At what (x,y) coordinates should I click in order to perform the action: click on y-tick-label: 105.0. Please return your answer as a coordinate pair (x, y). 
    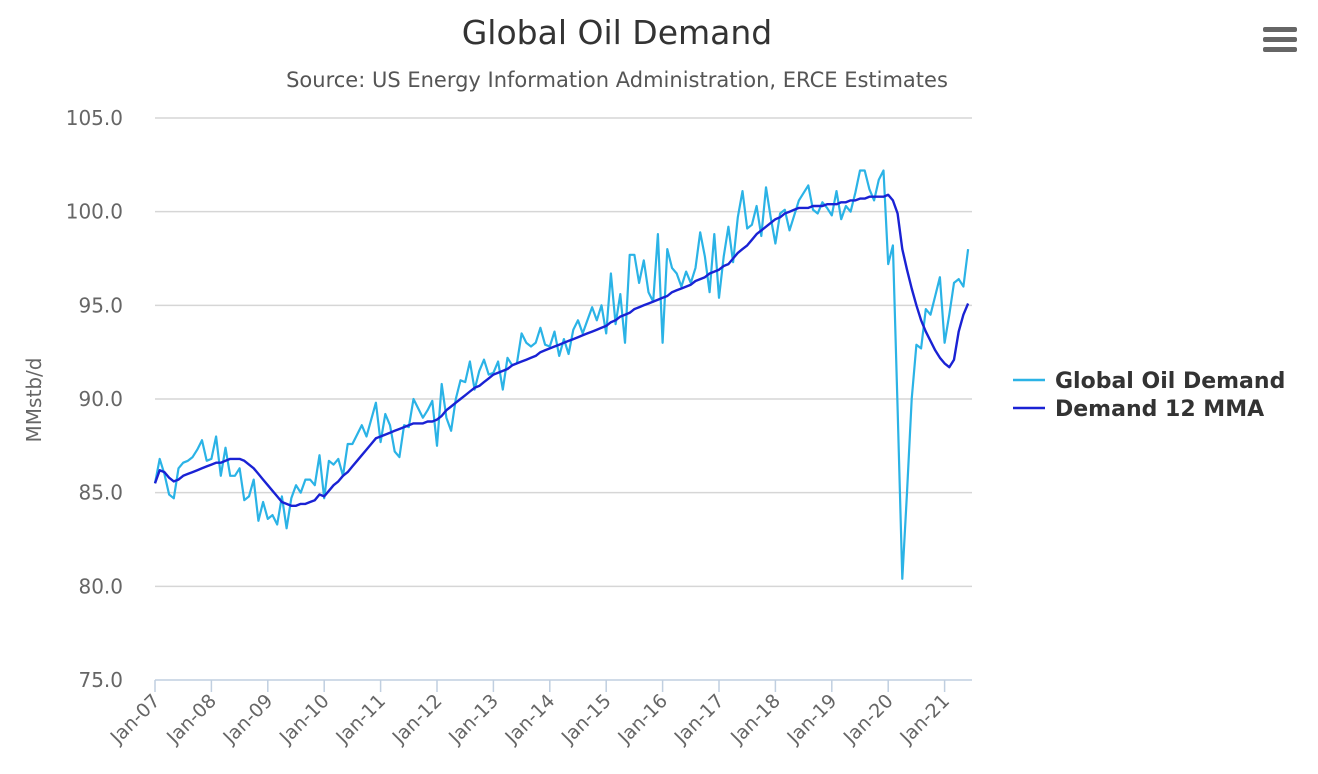
    Looking at the image, I should click on (94, 118).